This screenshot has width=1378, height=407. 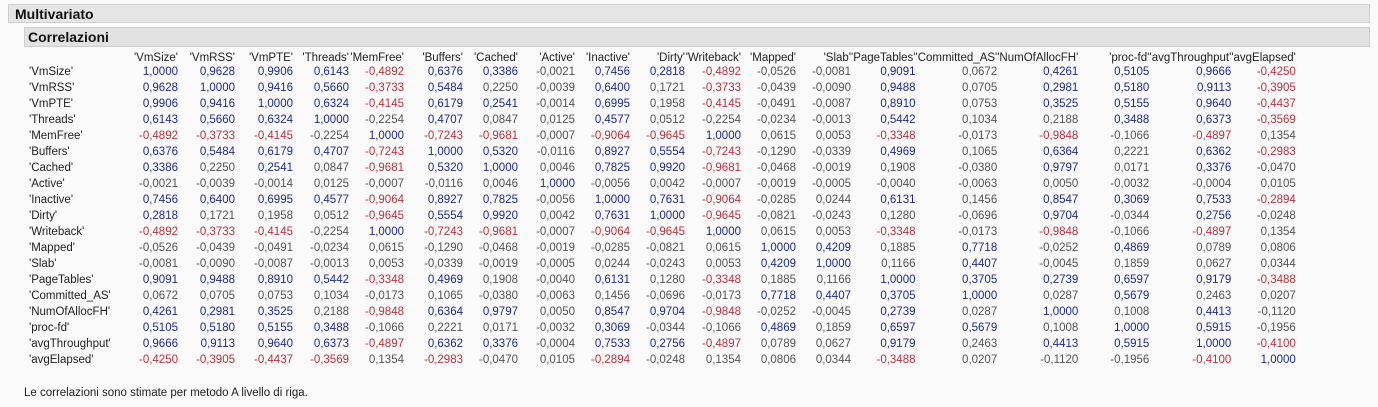 What do you see at coordinates (667, 88) in the screenshot?
I see `correlation-cell: 0,1721` at bounding box center [667, 88].